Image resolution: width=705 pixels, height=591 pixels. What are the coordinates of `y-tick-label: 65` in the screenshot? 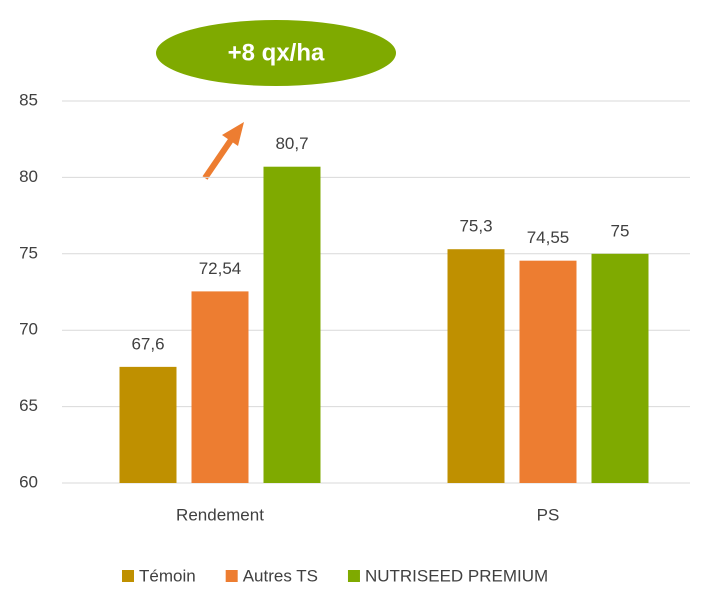 It's located at (28, 405).